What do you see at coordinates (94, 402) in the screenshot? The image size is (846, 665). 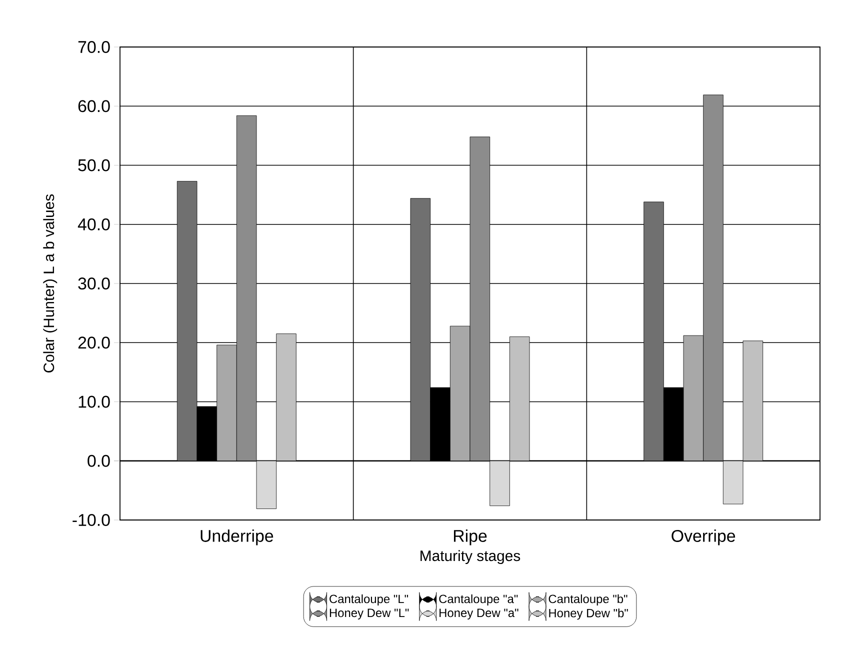 I see `y-tick-label: 10.0` at bounding box center [94, 402].